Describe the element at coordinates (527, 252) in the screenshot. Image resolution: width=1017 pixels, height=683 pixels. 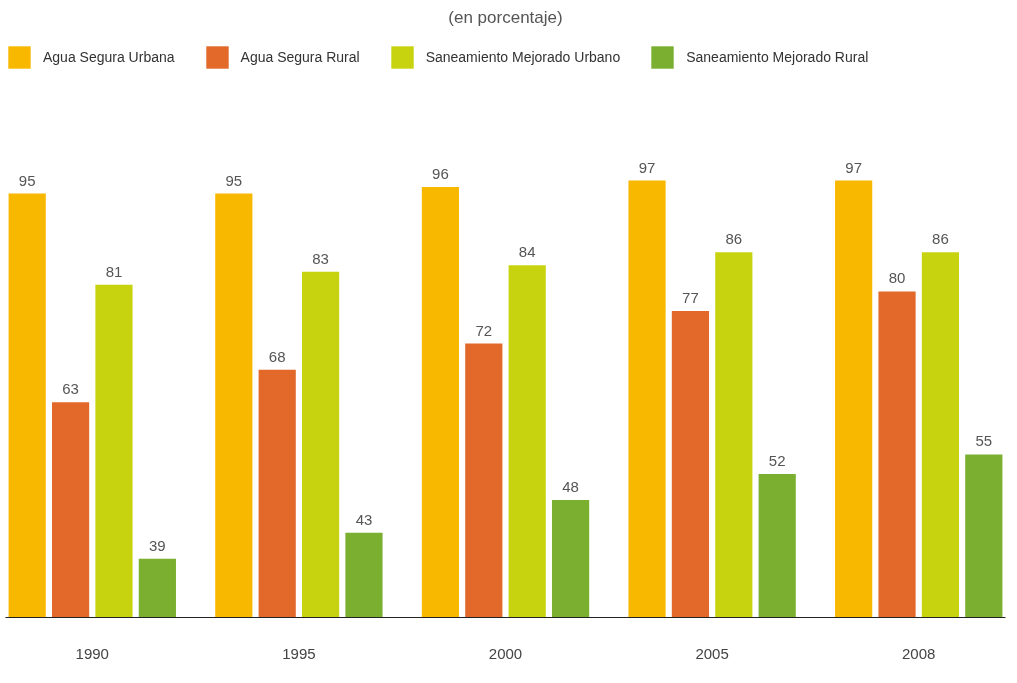
I see `data-label: 84` at that location.